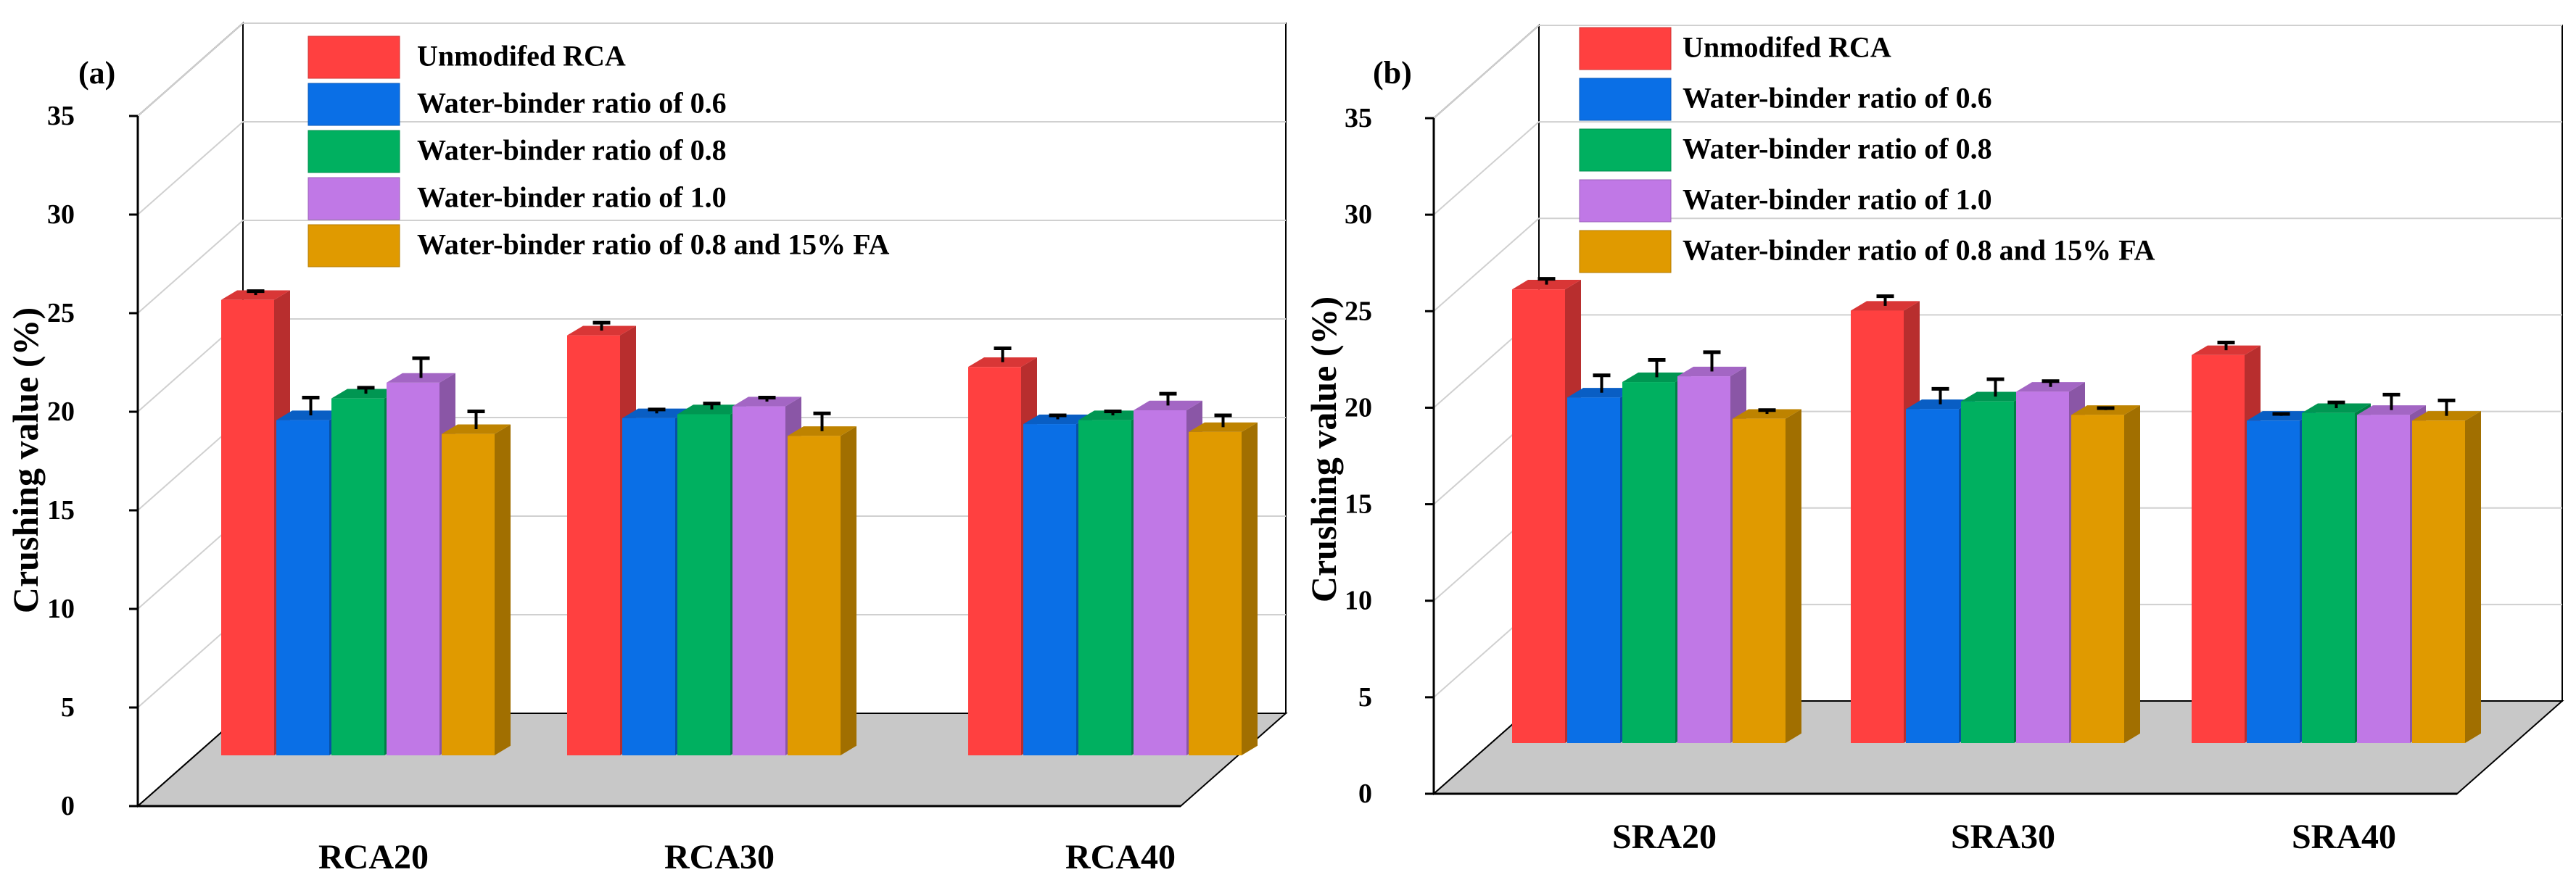 This screenshot has height=888, width=2576. What do you see at coordinates (96, 73) in the screenshot?
I see `panel-label: (a)` at bounding box center [96, 73].